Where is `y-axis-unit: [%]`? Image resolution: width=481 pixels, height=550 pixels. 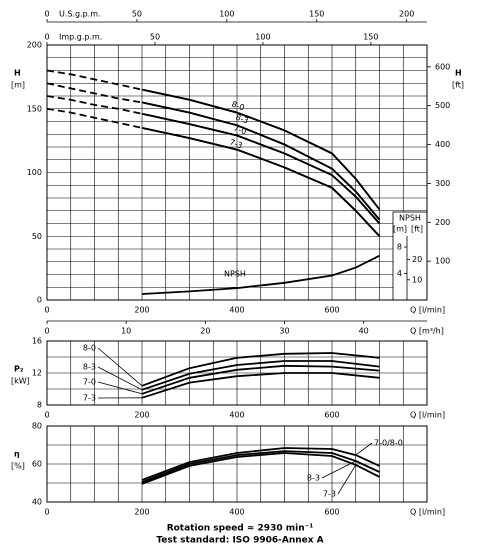 y-axis-unit: [%] is located at coordinates (18, 466).